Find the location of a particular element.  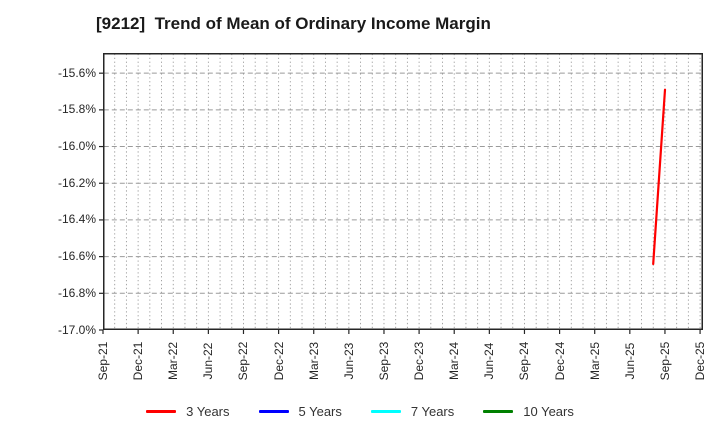

x-tick-label: Dec-21 is located at coordinates (138, 361).